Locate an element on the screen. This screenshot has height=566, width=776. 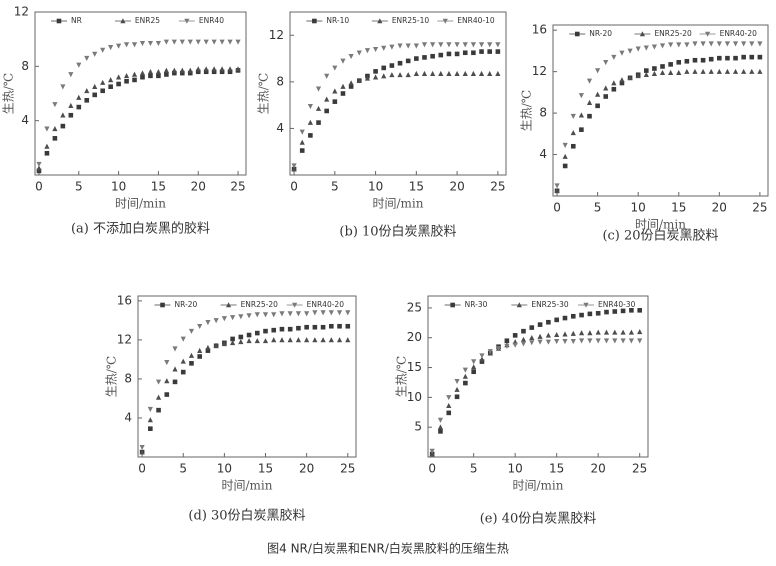
legend-label: NR is located at coordinates (76, 20).